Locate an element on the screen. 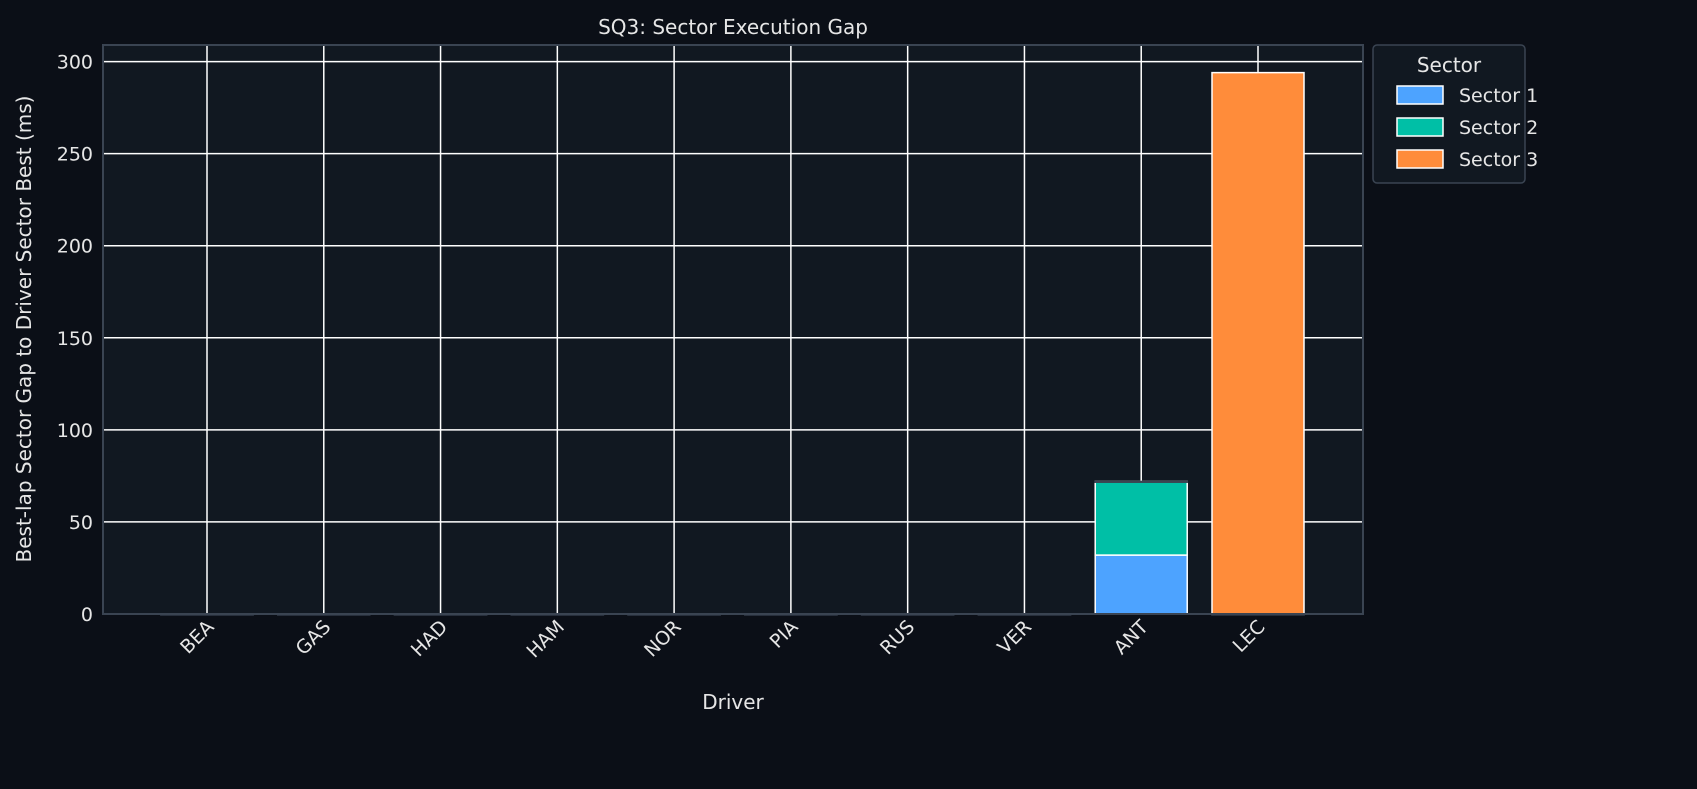 The width and height of the screenshot is (1697, 789). y-tick-label: 0 is located at coordinates (87, 615).